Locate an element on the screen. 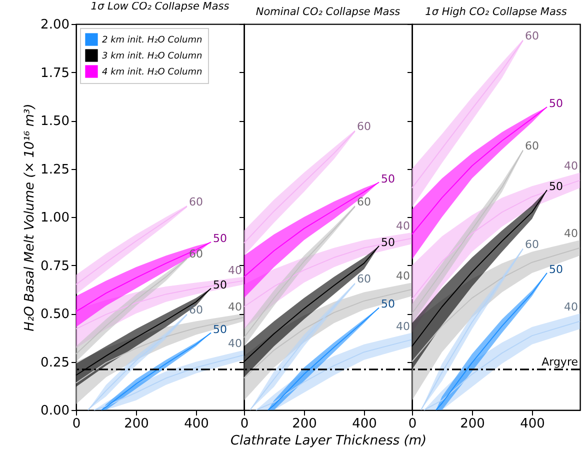  legend-label: 2 km init. H₂O Column is located at coordinates (152, 41).